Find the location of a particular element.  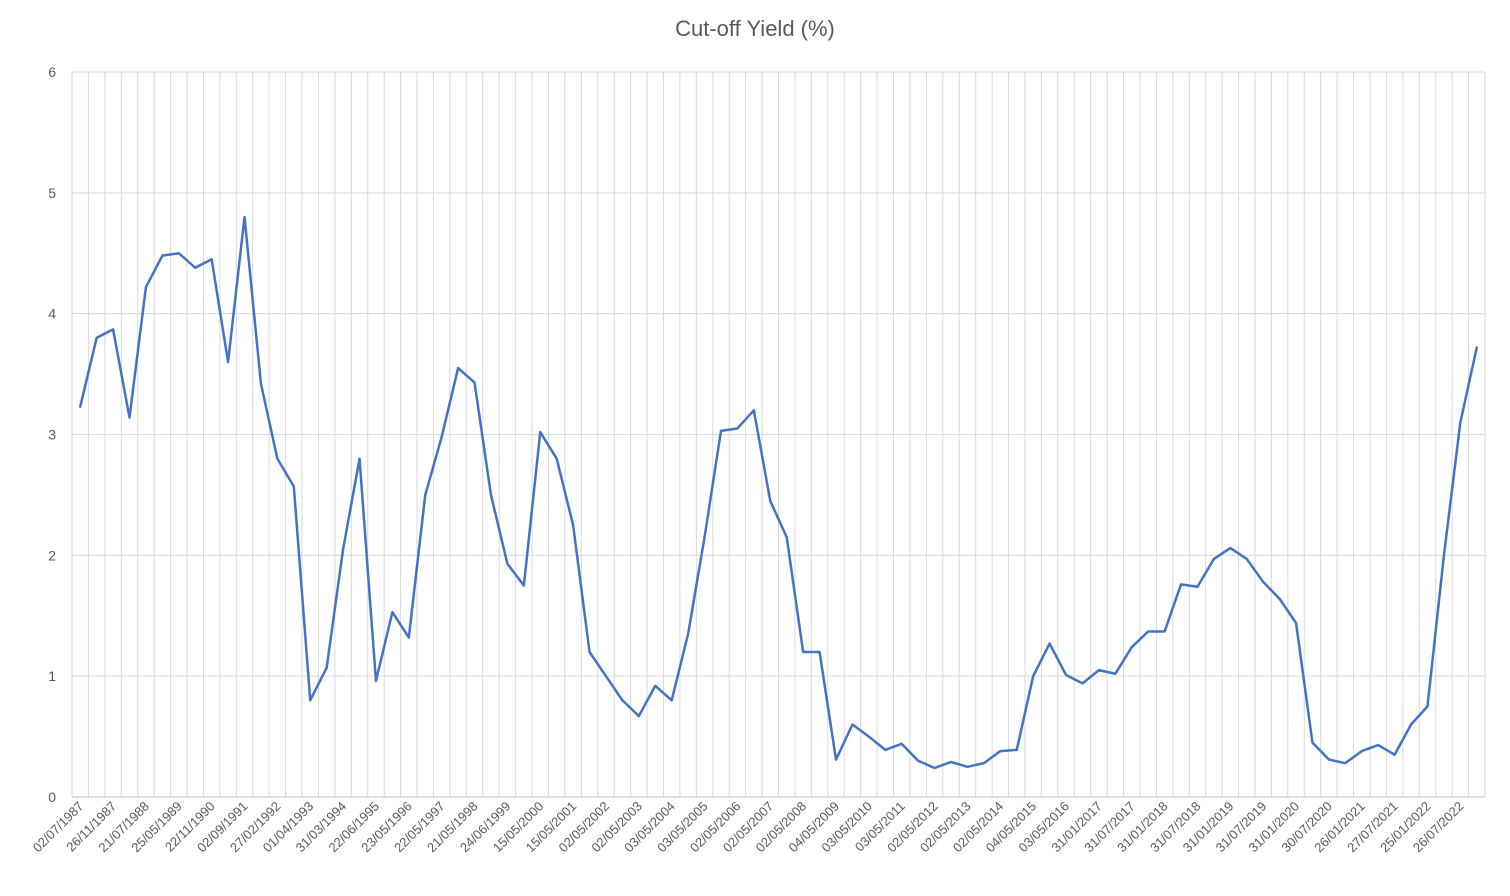

y-tick-label: 5 is located at coordinates (52, 193).